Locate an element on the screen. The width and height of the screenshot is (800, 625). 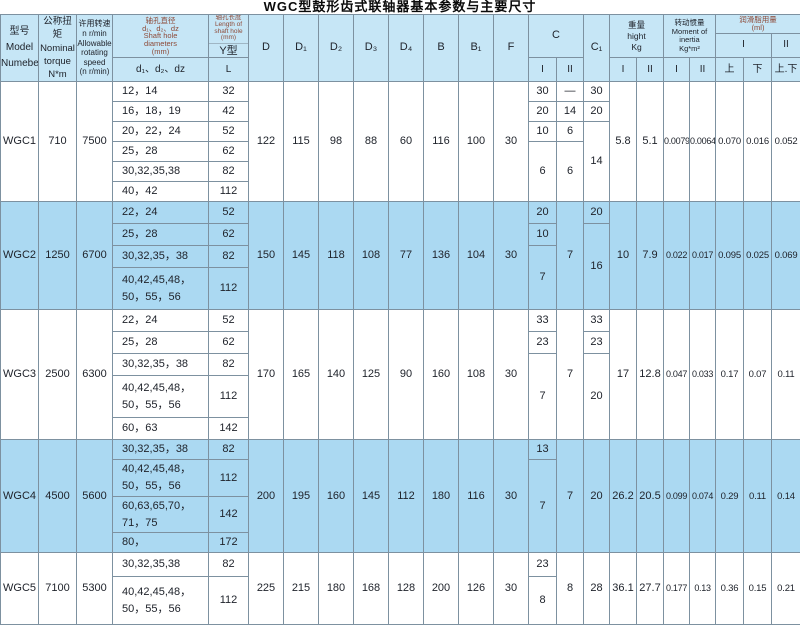
dim-D-cell: 200 is located at coordinates (266, 496).